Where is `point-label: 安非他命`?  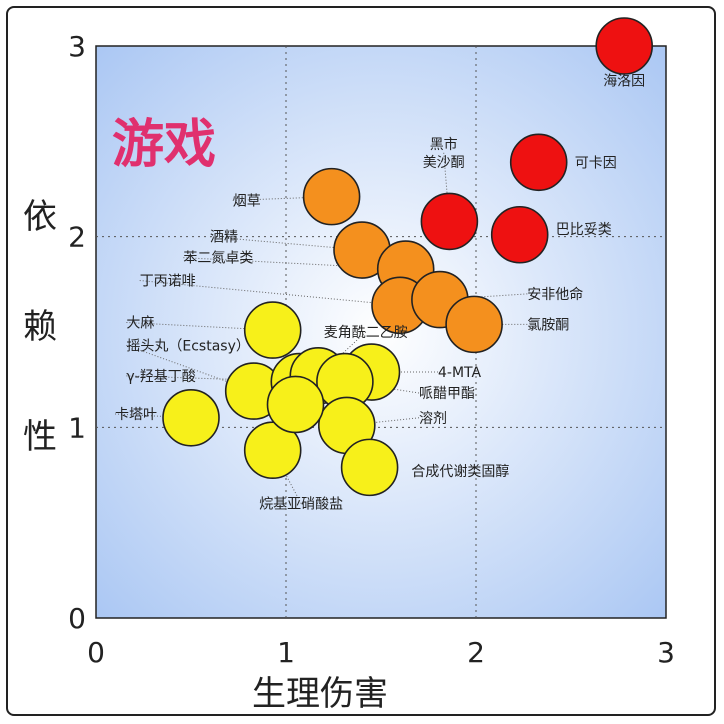
point-label: 安非他命 is located at coordinates (555, 294).